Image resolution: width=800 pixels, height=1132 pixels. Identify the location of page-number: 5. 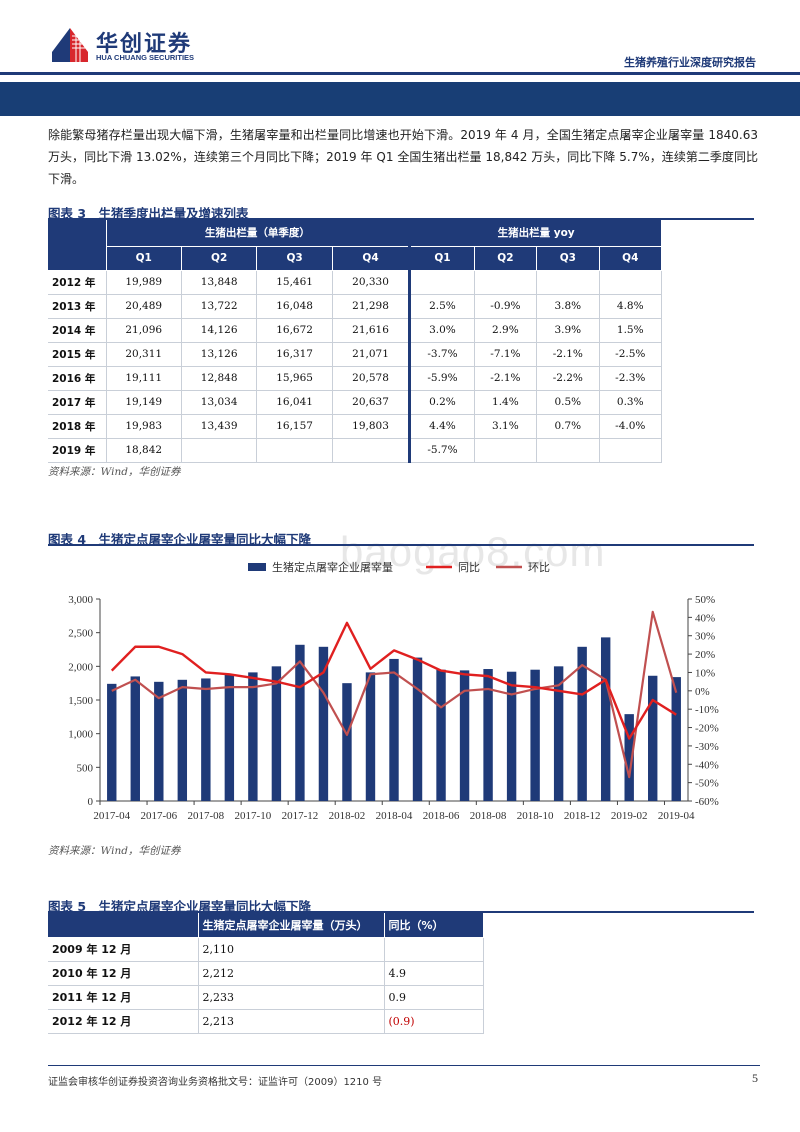
(755, 1078).